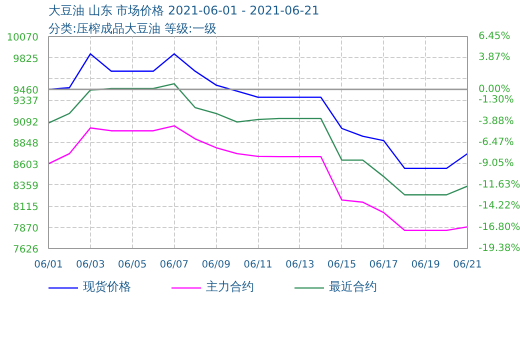 The height and width of the screenshot is (350, 520). I want to click on x-tick-label: 06/03, so click(90, 265).